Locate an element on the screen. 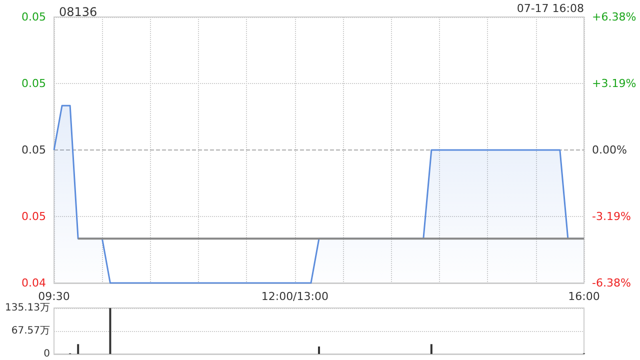 The image size is (640, 360). y-tick-label: 67.57万 is located at coordinates (30, 331).